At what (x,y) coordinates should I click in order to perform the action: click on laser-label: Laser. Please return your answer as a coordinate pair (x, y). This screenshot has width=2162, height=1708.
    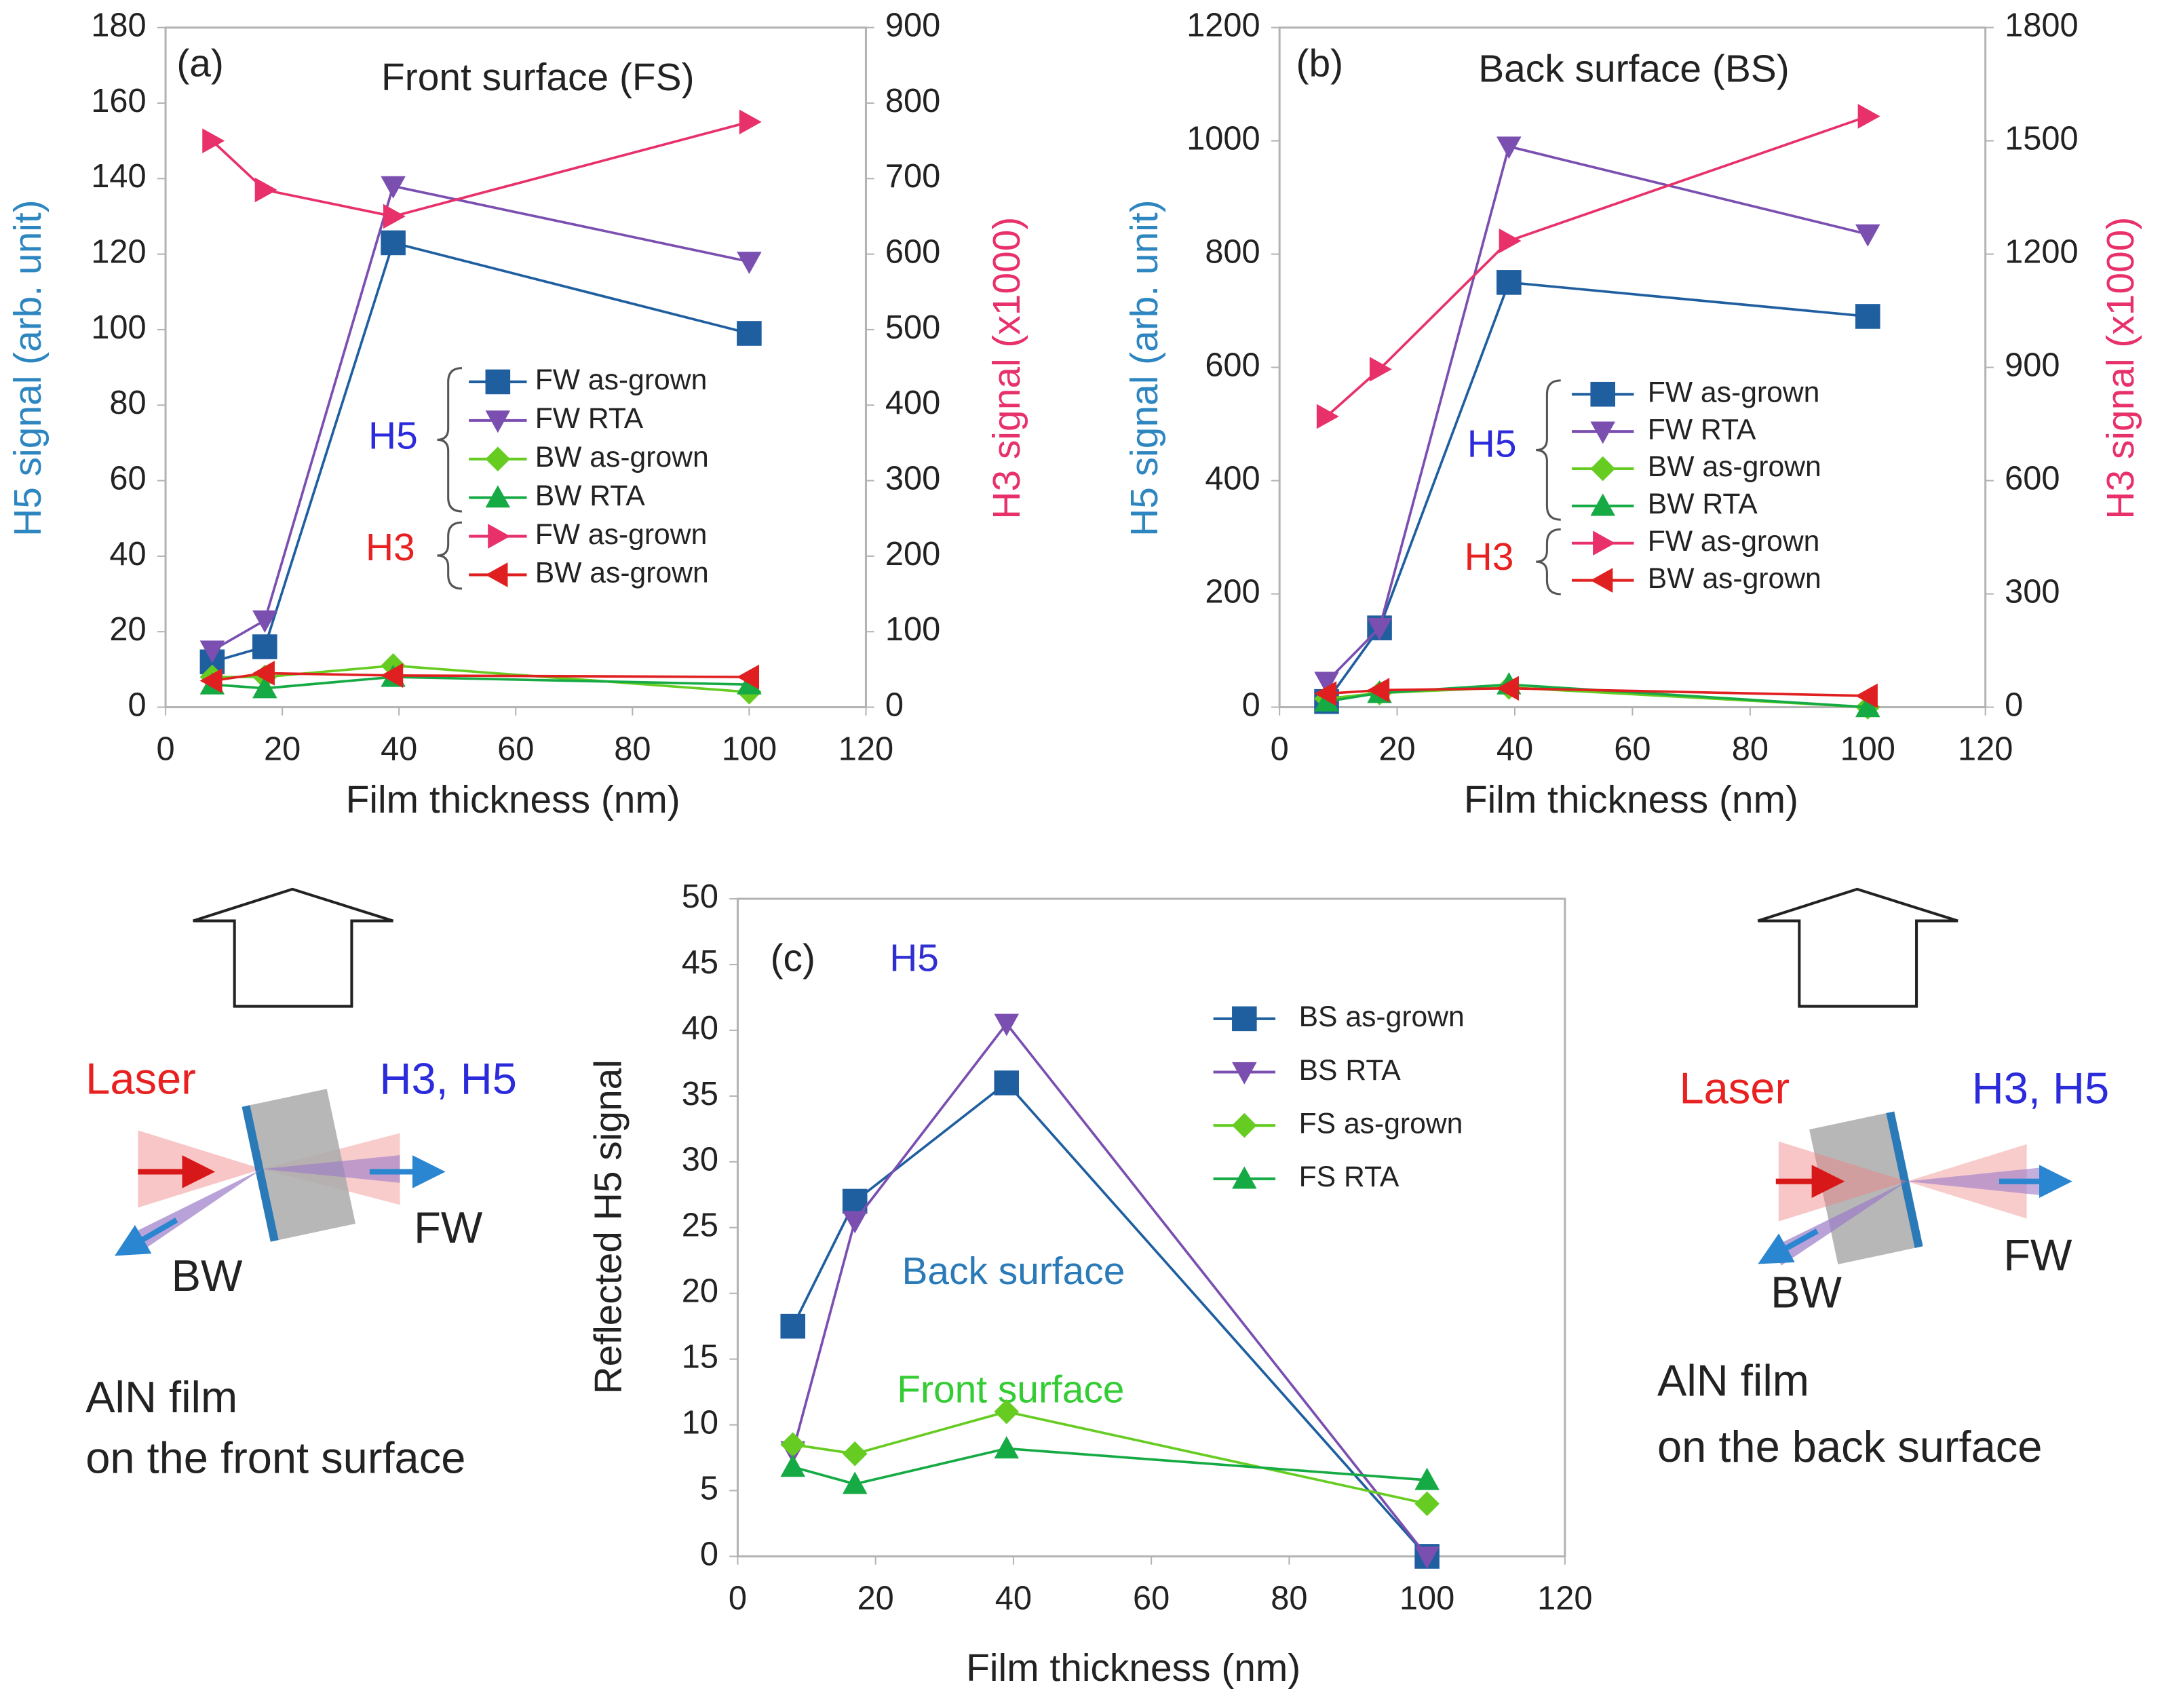
    Looking at the image, I should click on (140, 1079).